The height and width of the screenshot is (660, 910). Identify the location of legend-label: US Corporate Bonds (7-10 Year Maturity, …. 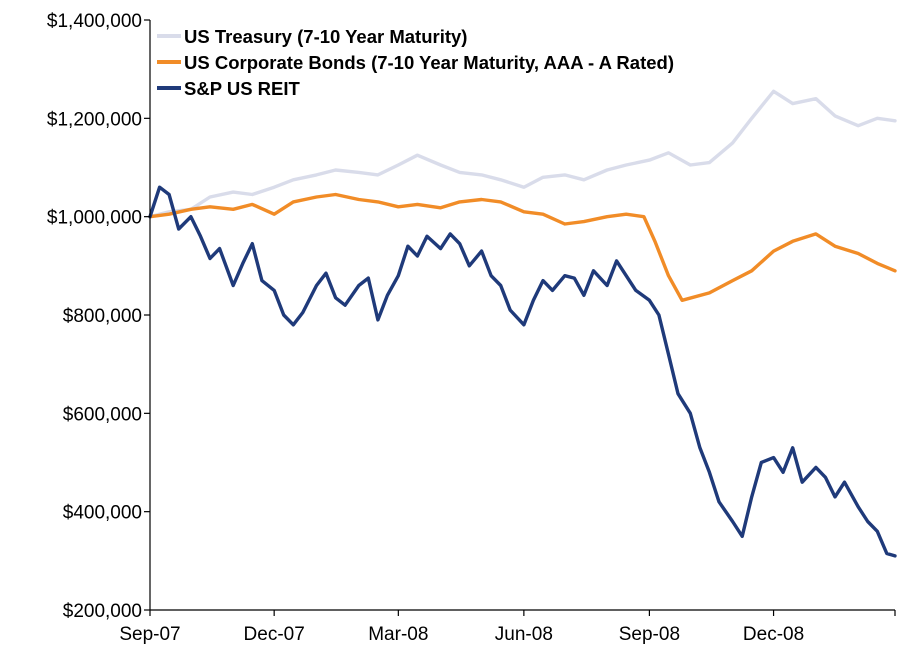
(429, 62).